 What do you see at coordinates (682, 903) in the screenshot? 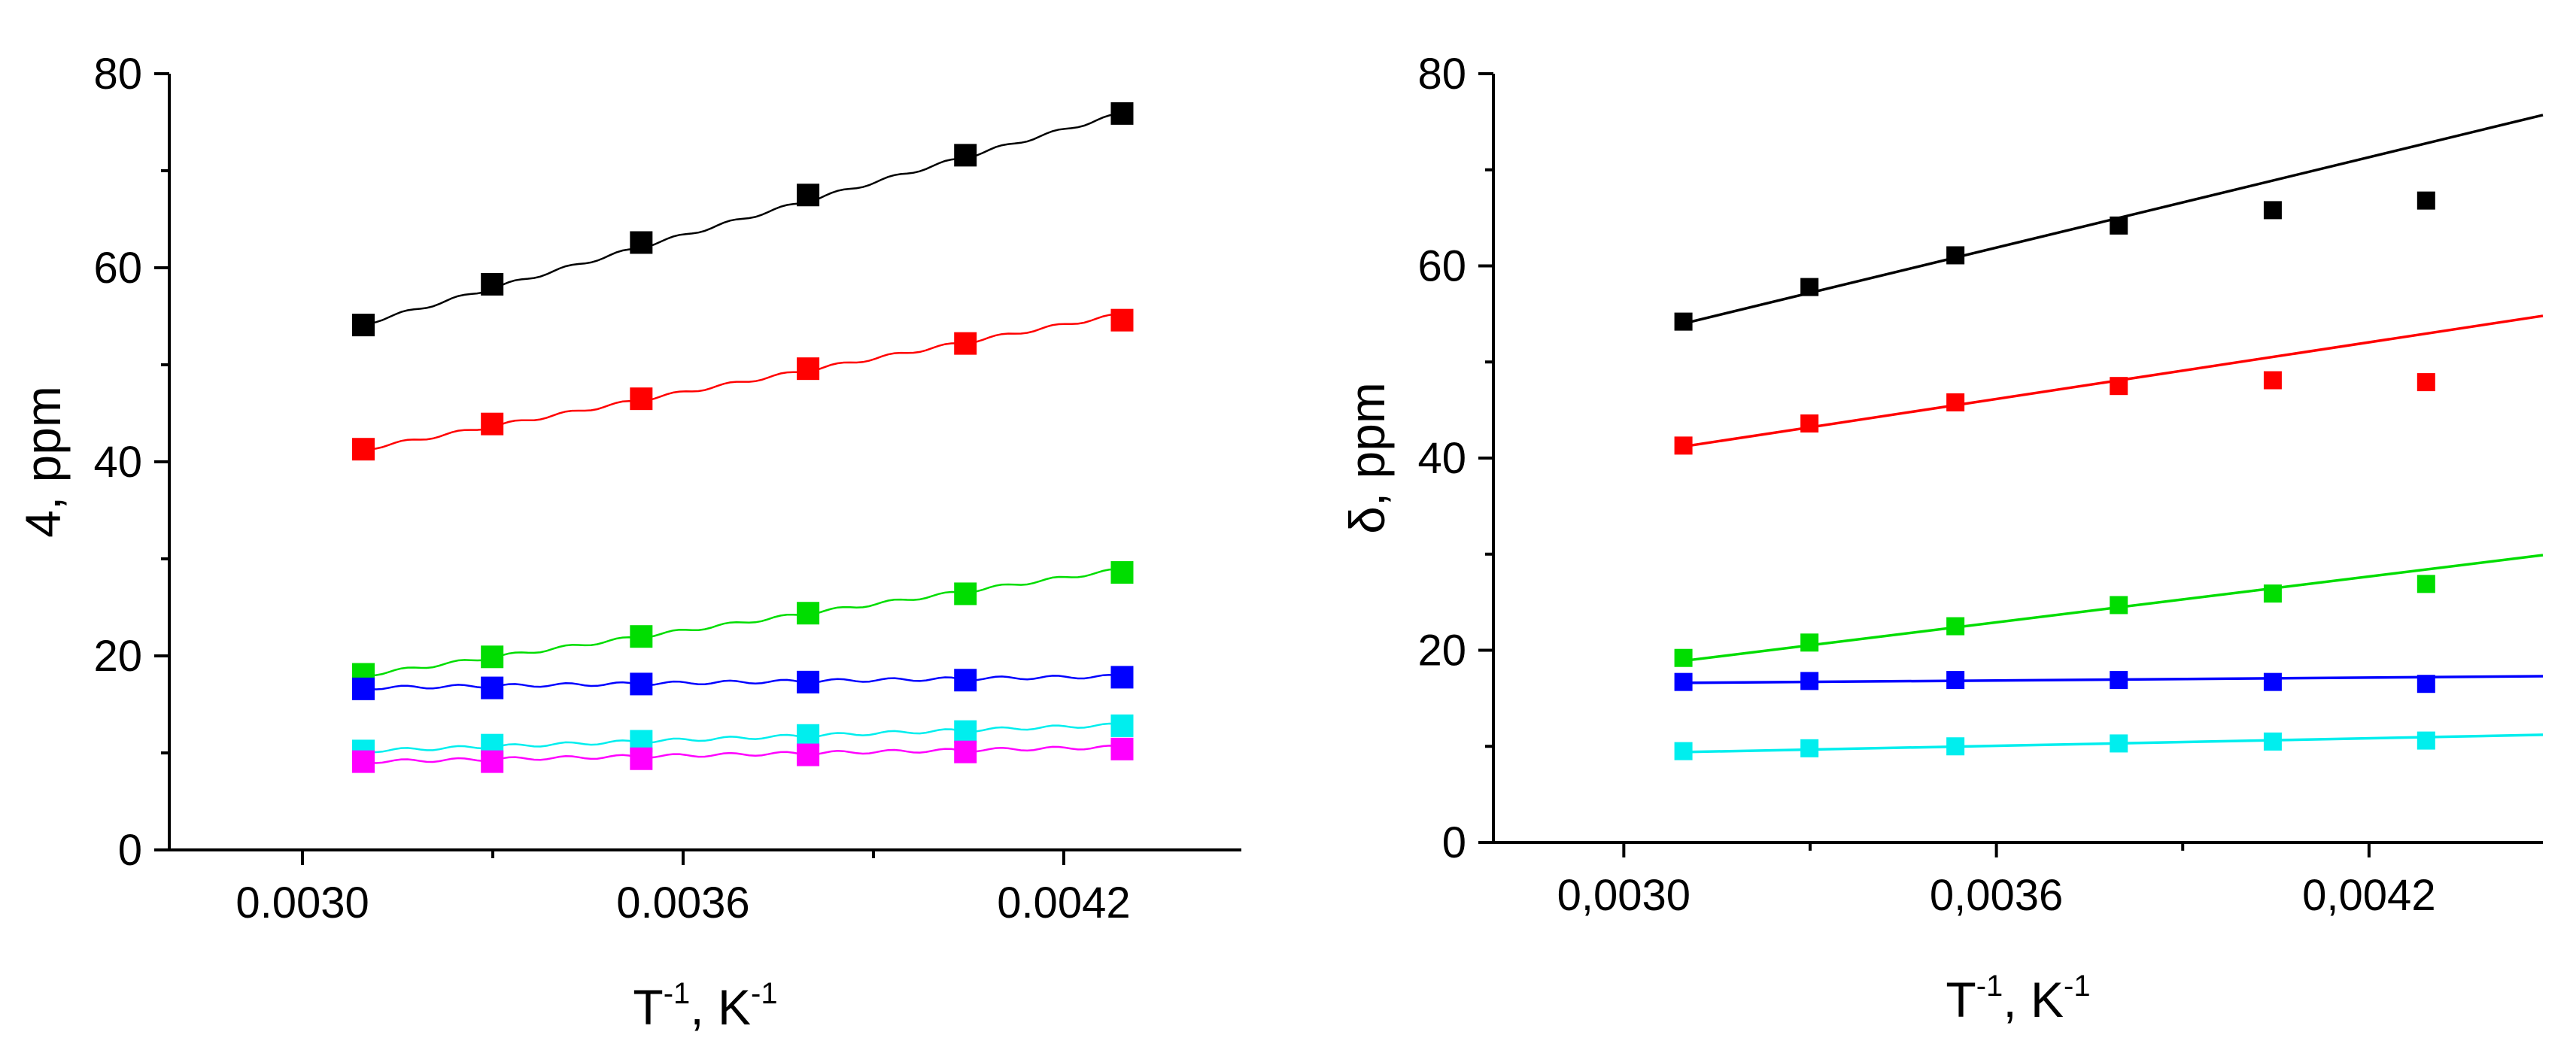
I see `x-tick-label: 0.0036` at bounding box center [682, 903].